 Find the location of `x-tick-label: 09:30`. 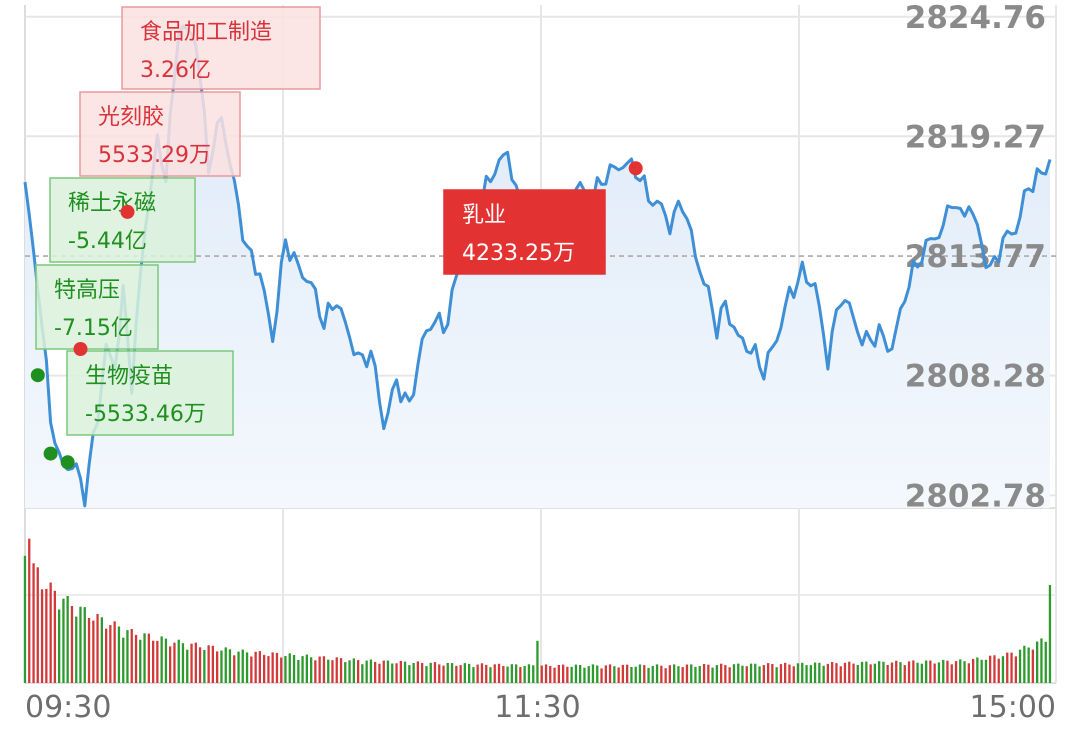

x-tick-label: 09:30 is located at coordinates (68, 707).